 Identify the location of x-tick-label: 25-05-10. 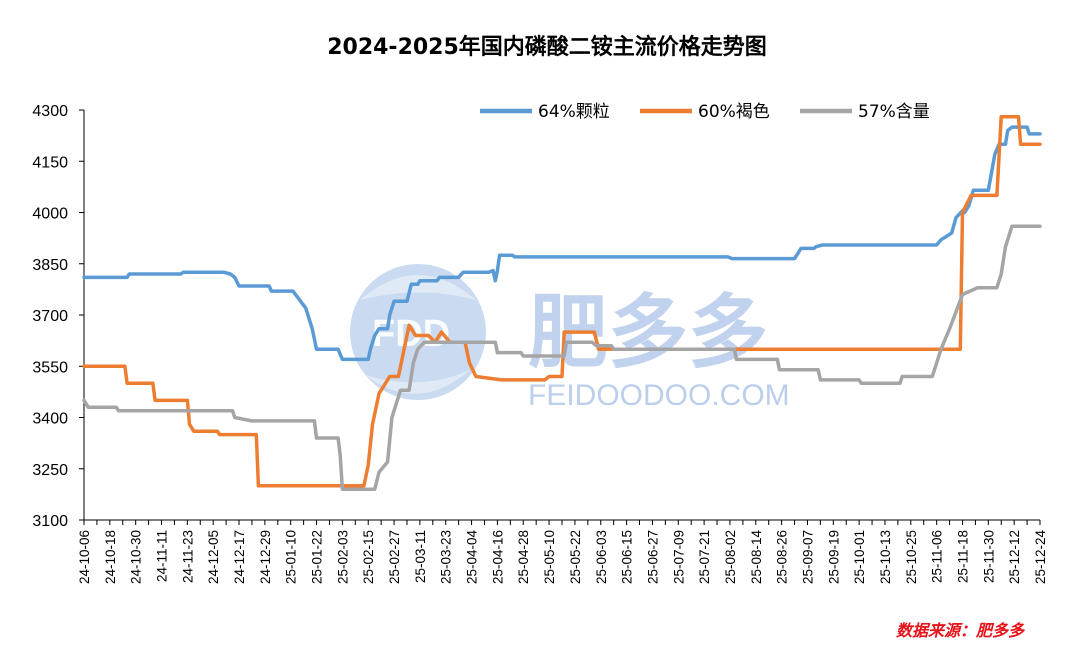
(549, 557).